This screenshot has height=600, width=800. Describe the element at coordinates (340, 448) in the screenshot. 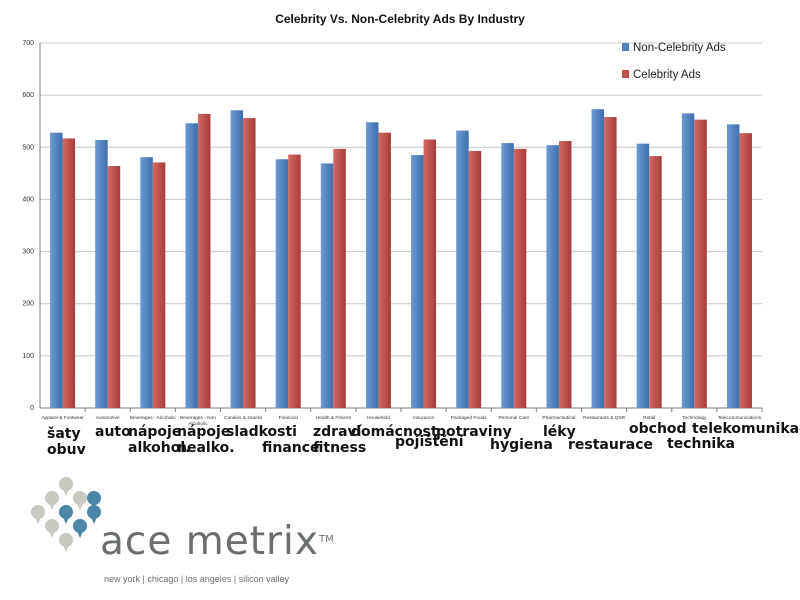

I see `czech-label-line: fitness` at that location.